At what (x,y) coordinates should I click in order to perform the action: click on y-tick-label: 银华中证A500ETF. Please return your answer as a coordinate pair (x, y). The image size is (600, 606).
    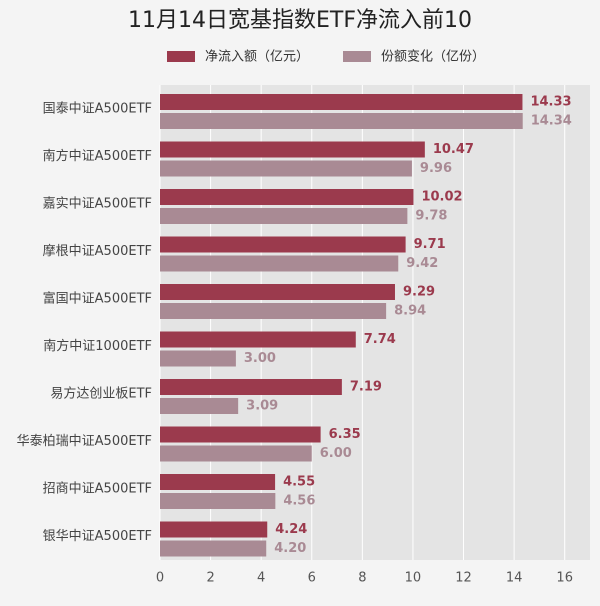
    Looking at the image, I should click on (97, 536).